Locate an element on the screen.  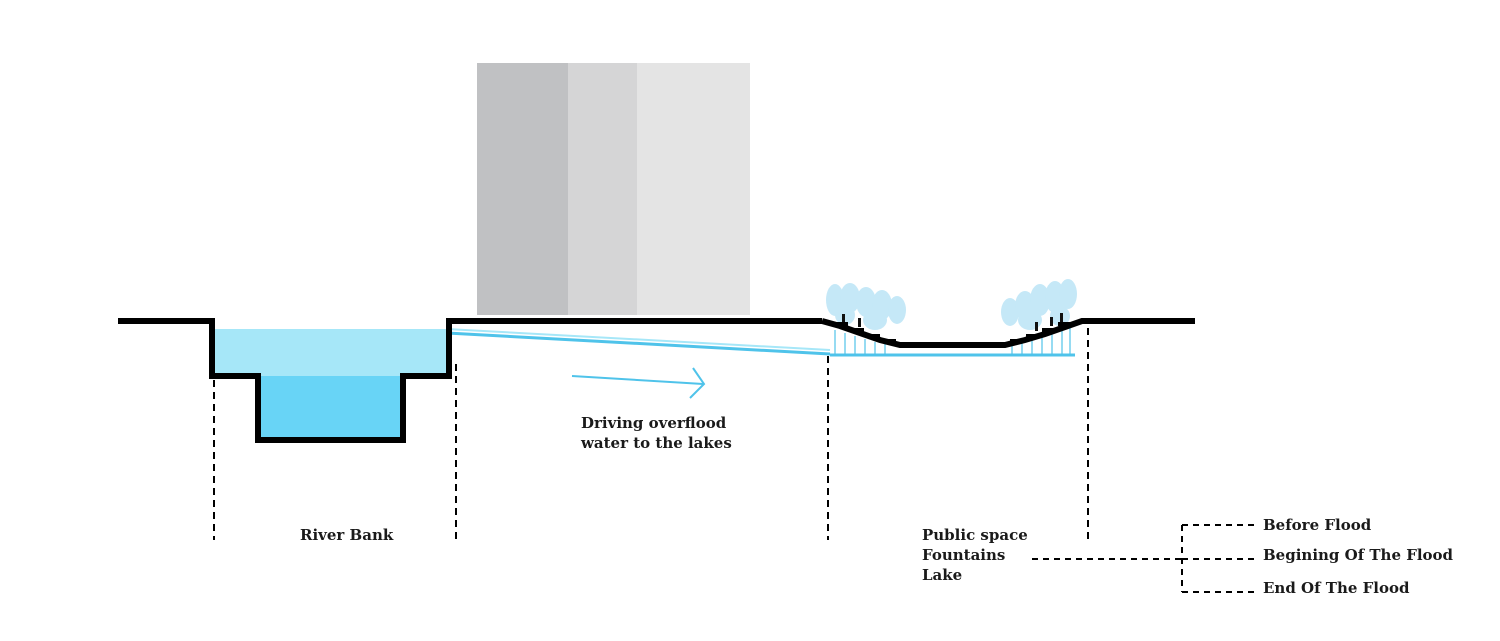
overflow-channel-line is located at coordinates (638, 343).